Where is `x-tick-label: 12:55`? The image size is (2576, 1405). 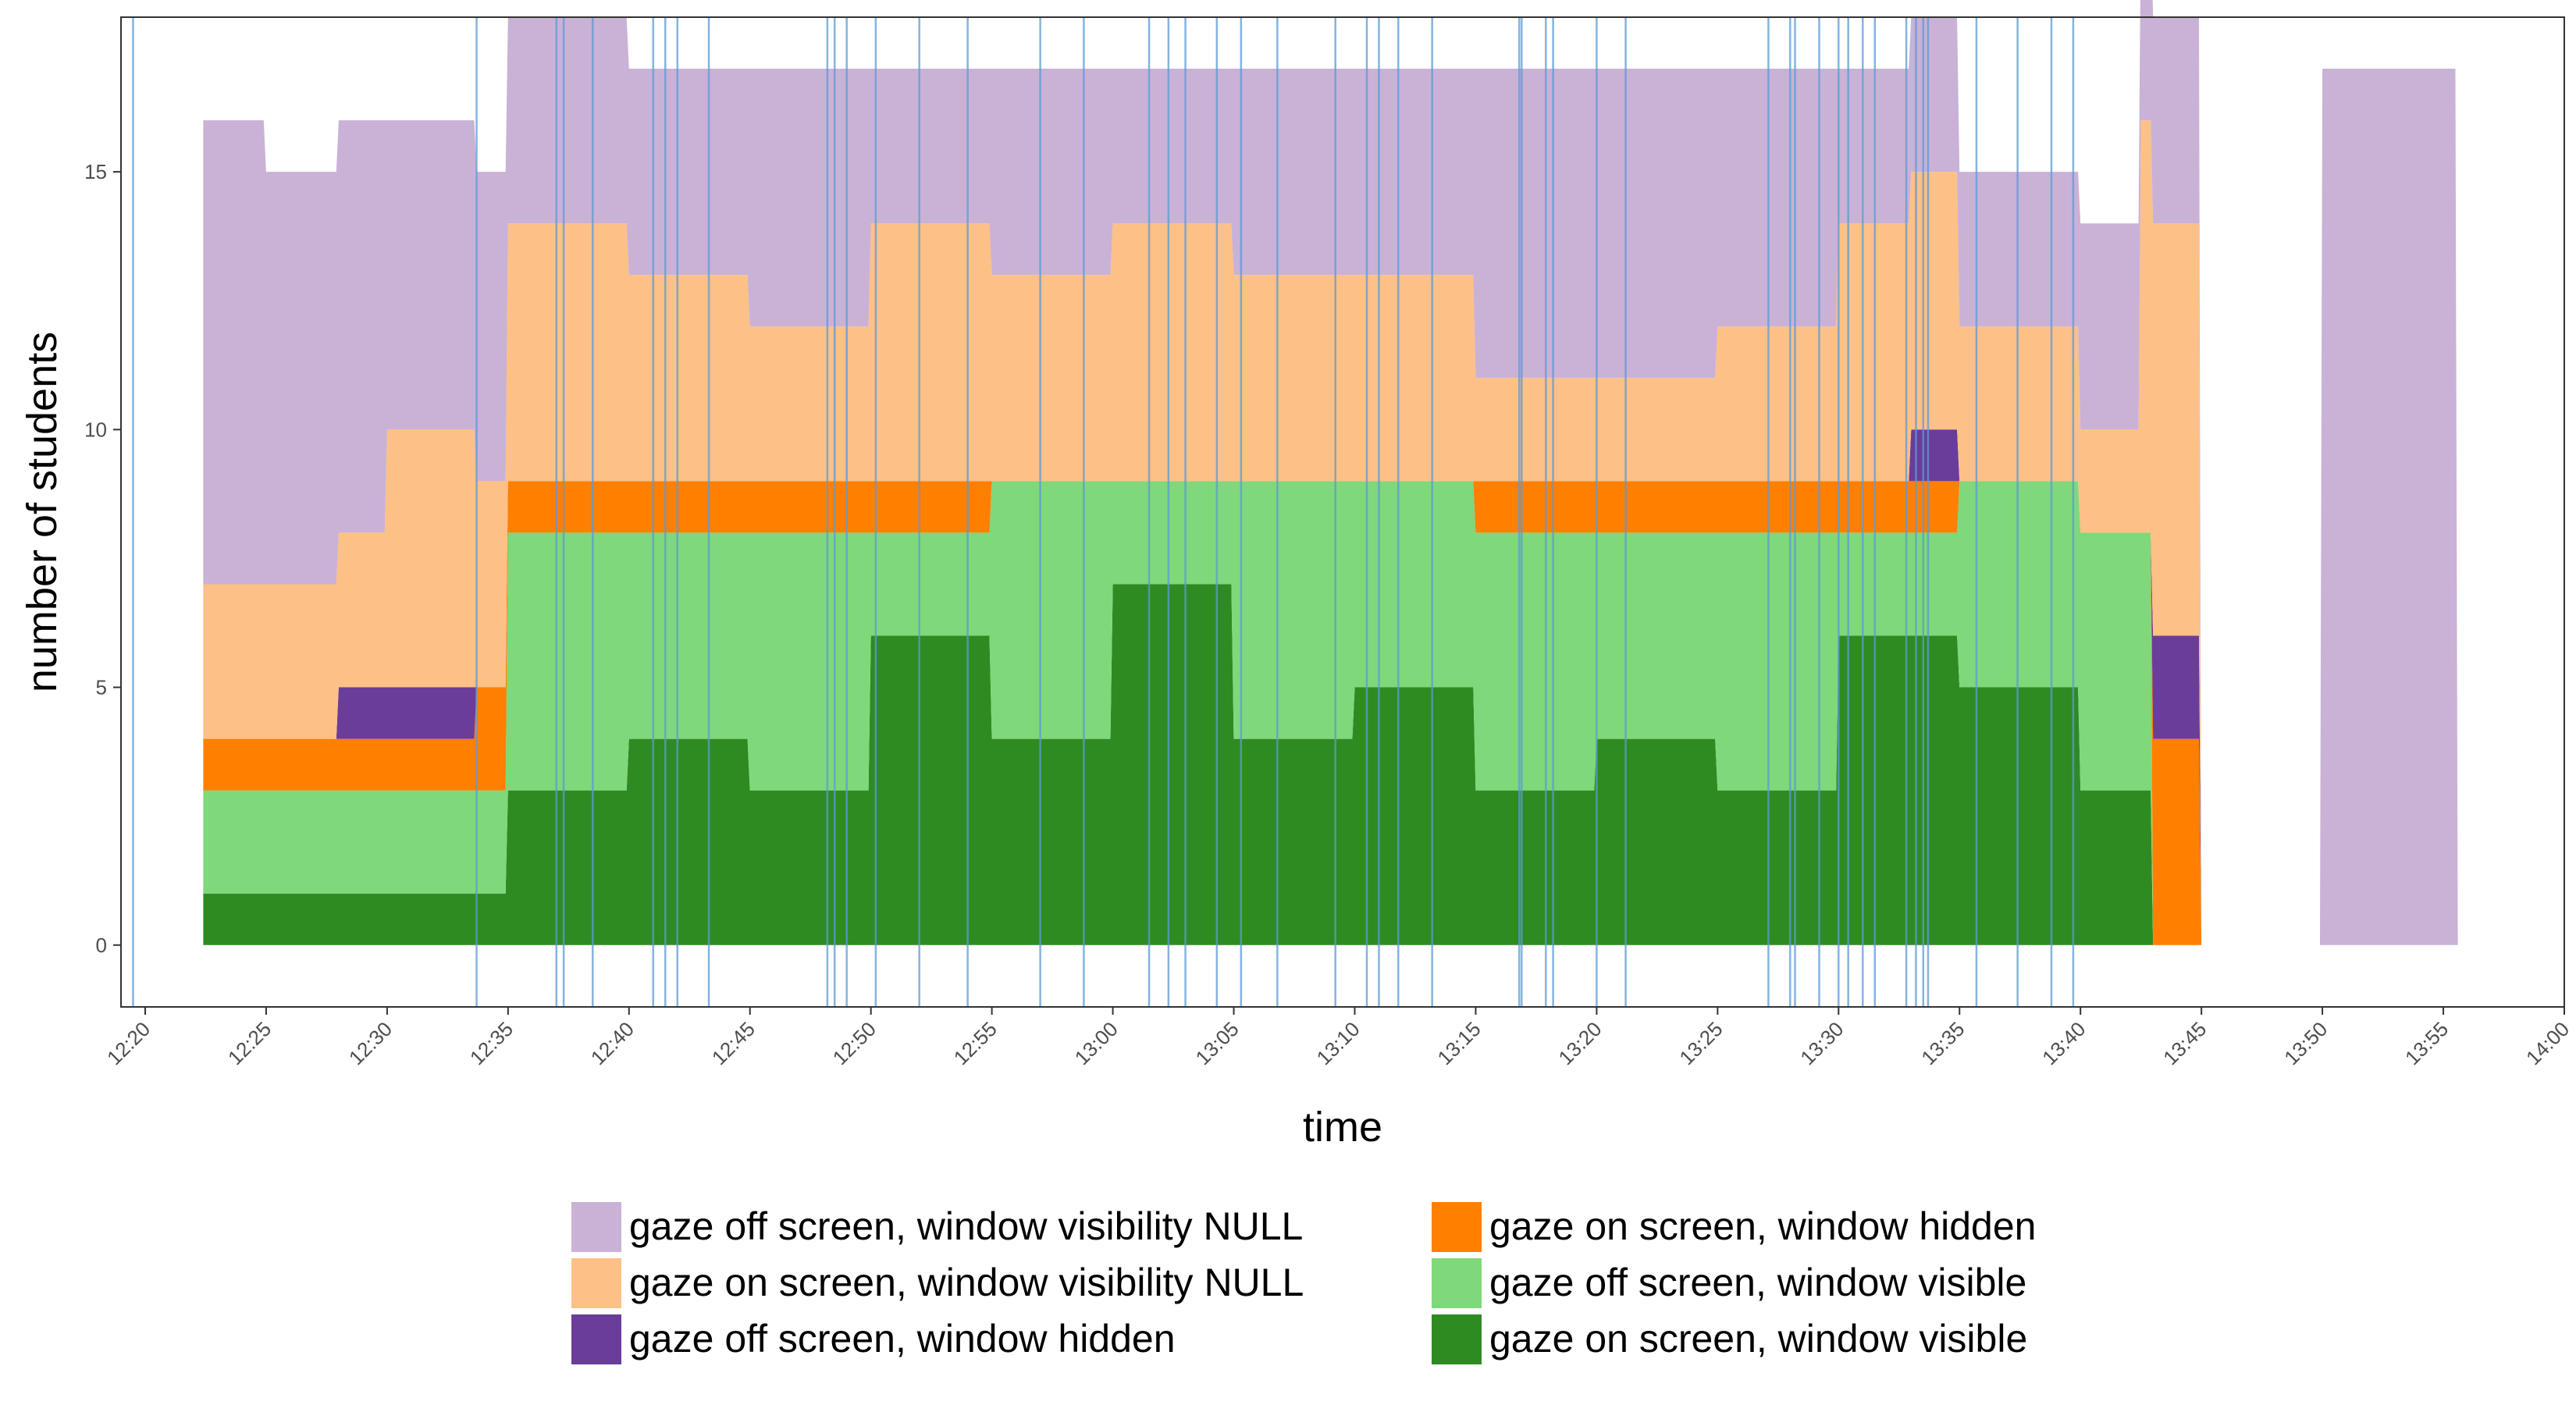
x-tick-label: 12:55 is located at coordinates (975, 1043).